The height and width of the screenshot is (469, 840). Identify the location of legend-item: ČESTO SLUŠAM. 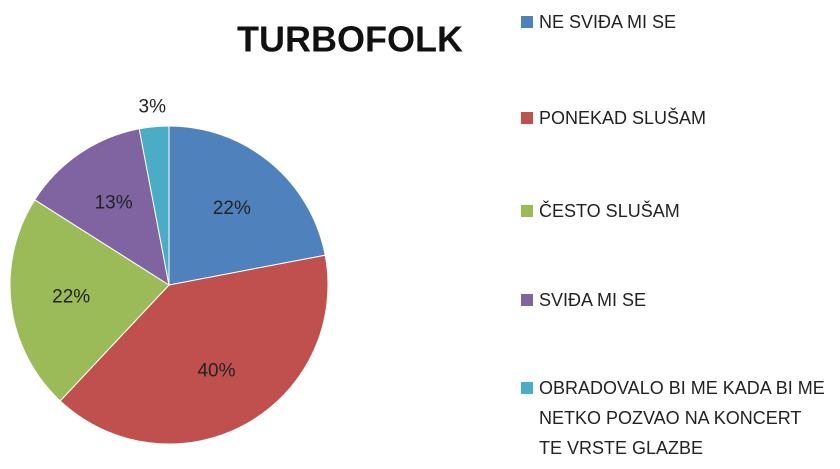
(673, 211).